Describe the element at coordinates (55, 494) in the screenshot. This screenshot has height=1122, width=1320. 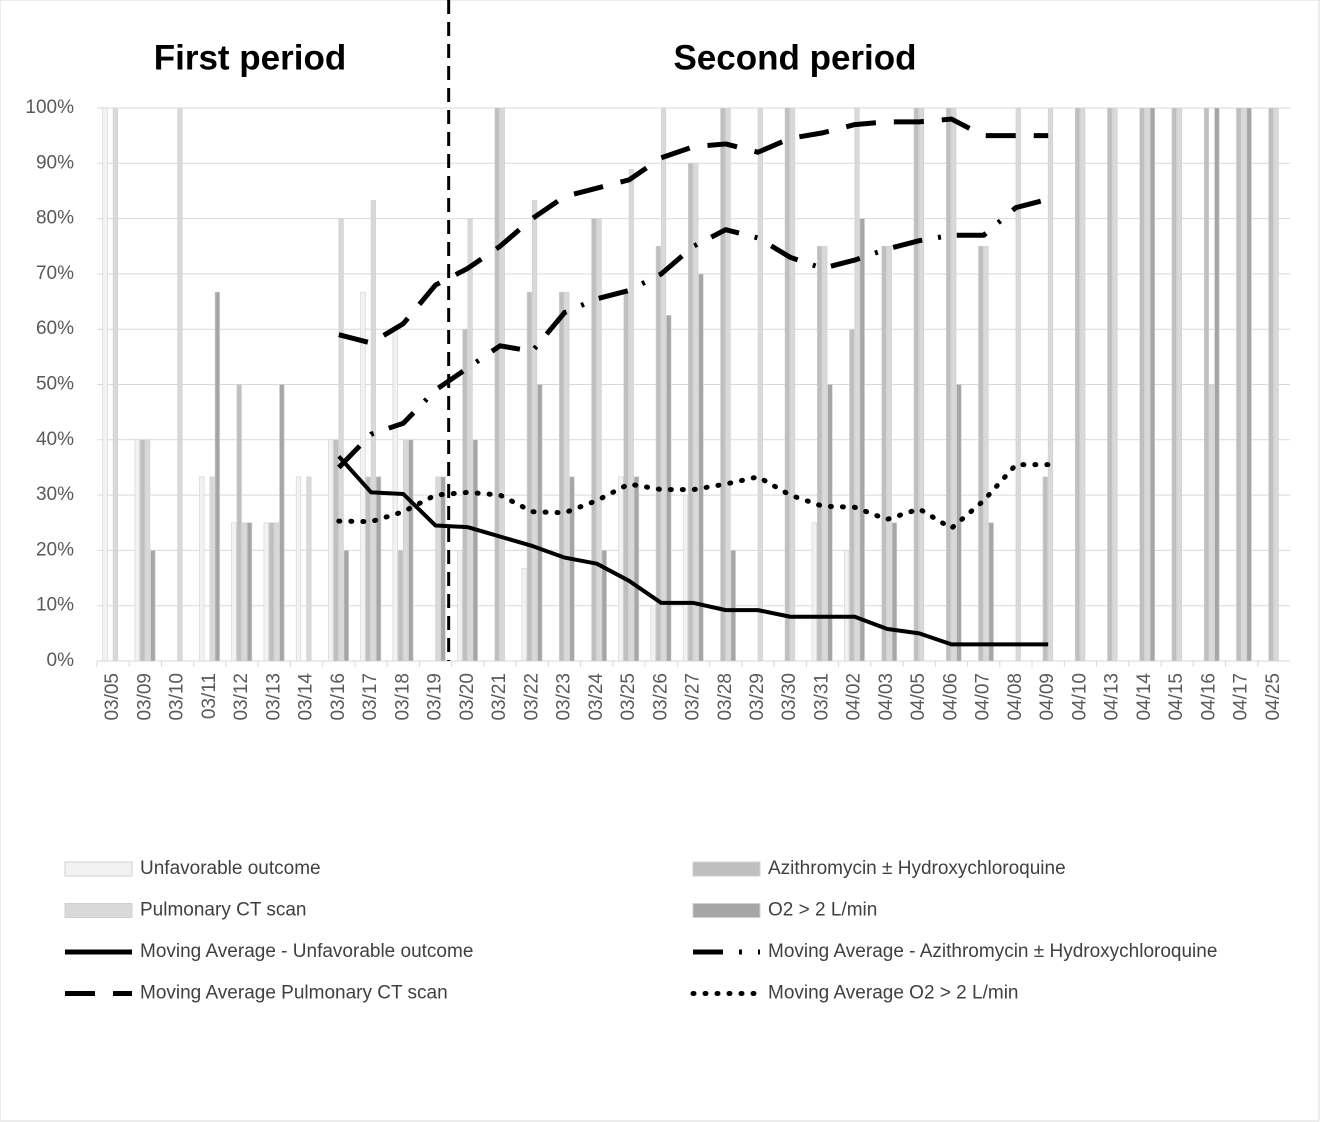
I see `y-tick-label: 30%` at that location.